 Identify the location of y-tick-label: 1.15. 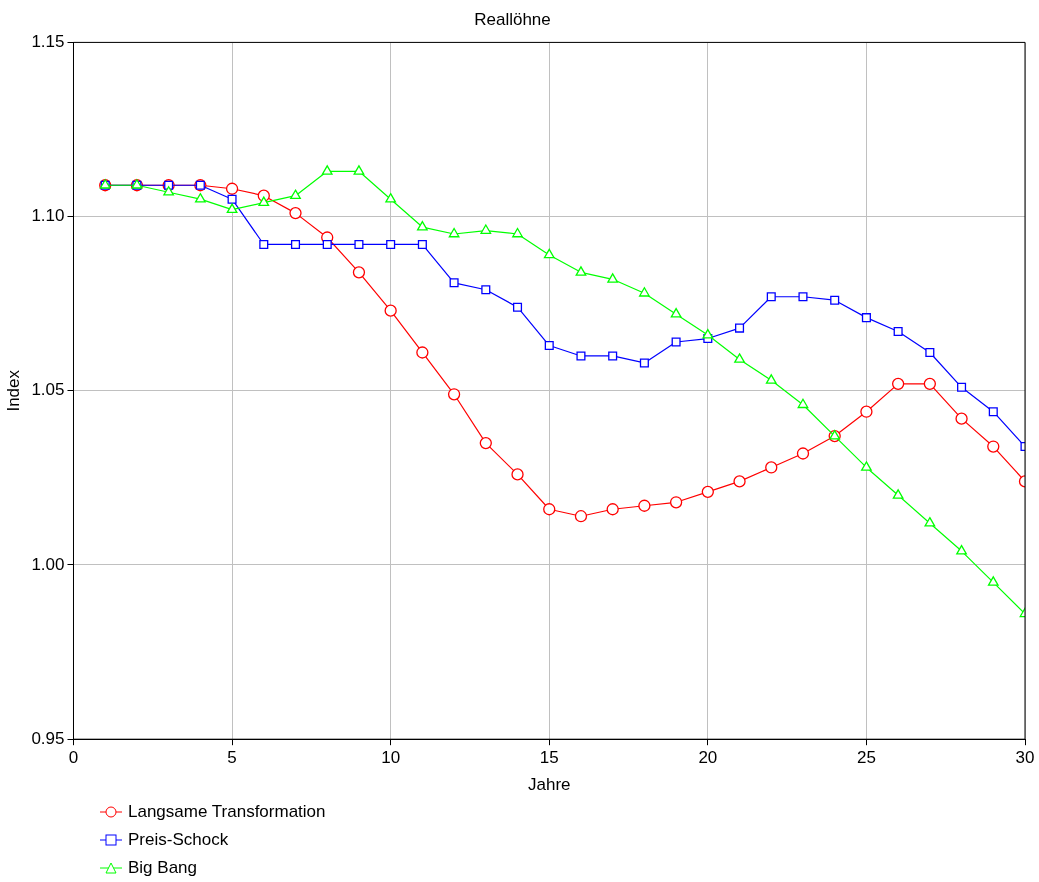
(48, 42).